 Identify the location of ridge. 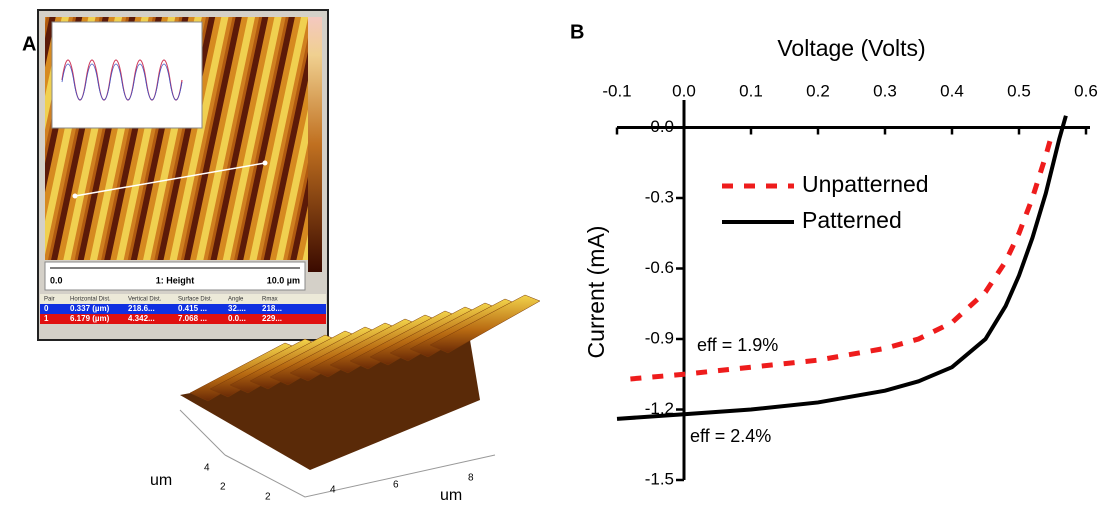
(485, 324).